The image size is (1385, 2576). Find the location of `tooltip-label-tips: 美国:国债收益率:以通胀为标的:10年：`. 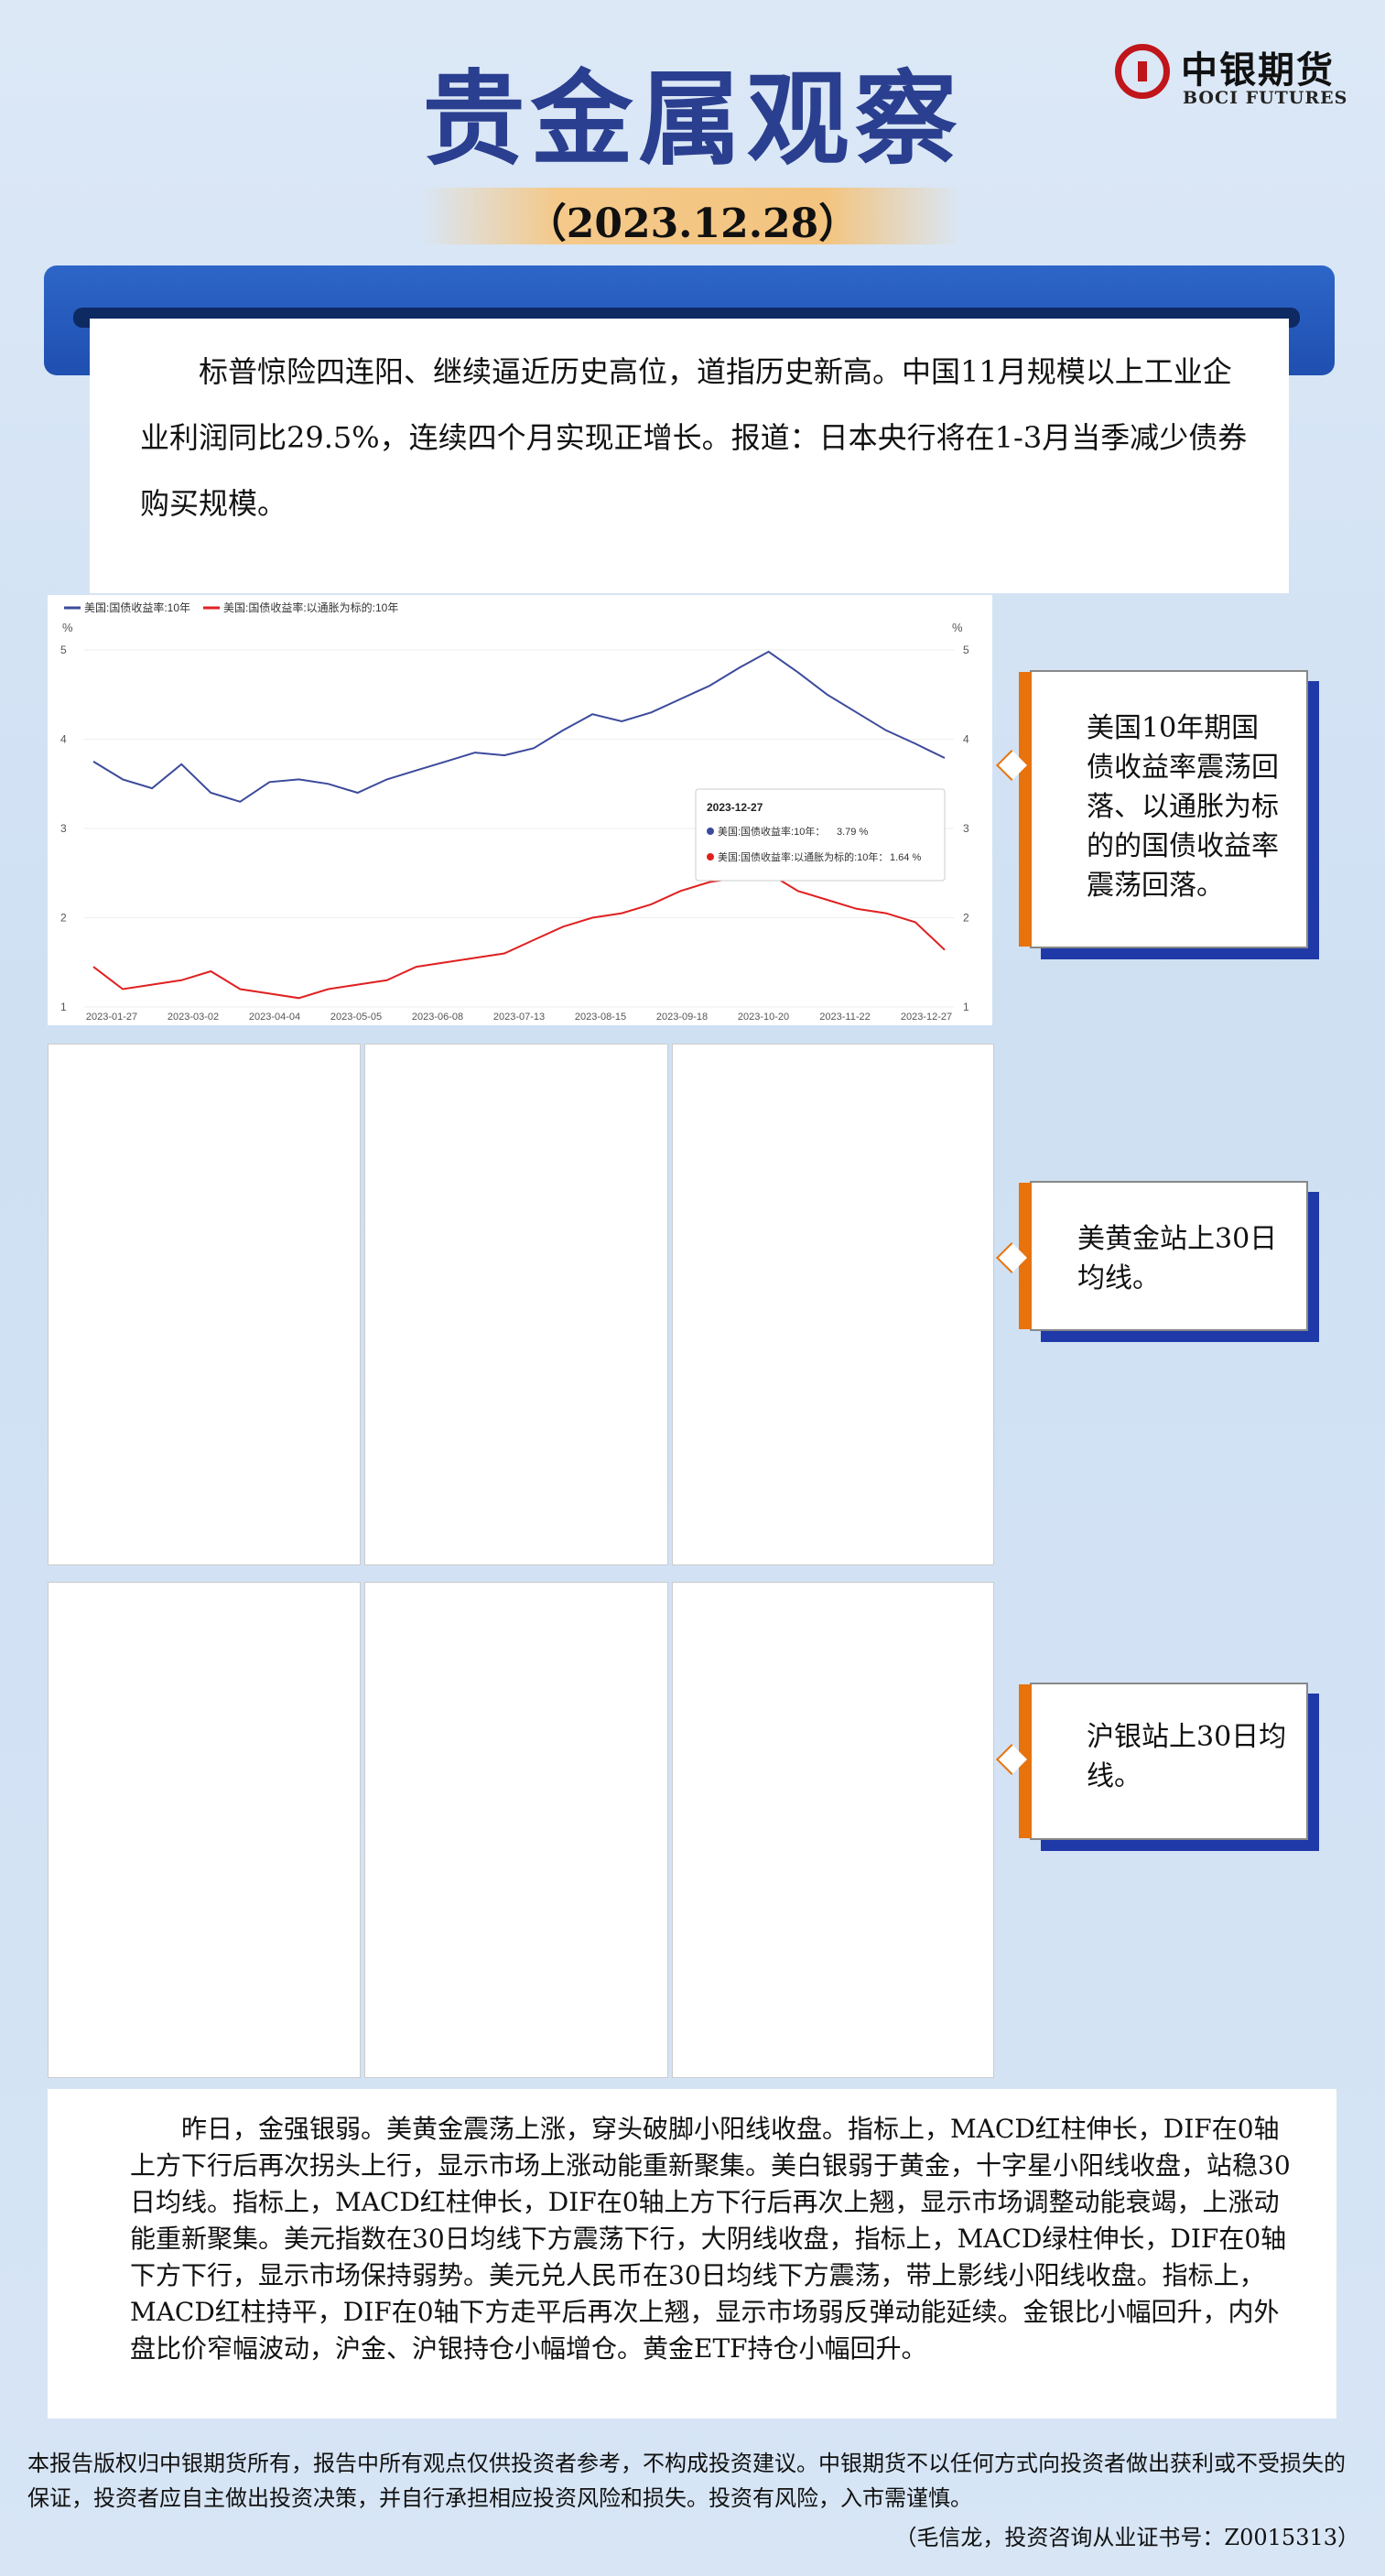

tooltip-label-tips: 美国:国债收益率:以通胀为标的:10年： is located at coordinates (803, 857).